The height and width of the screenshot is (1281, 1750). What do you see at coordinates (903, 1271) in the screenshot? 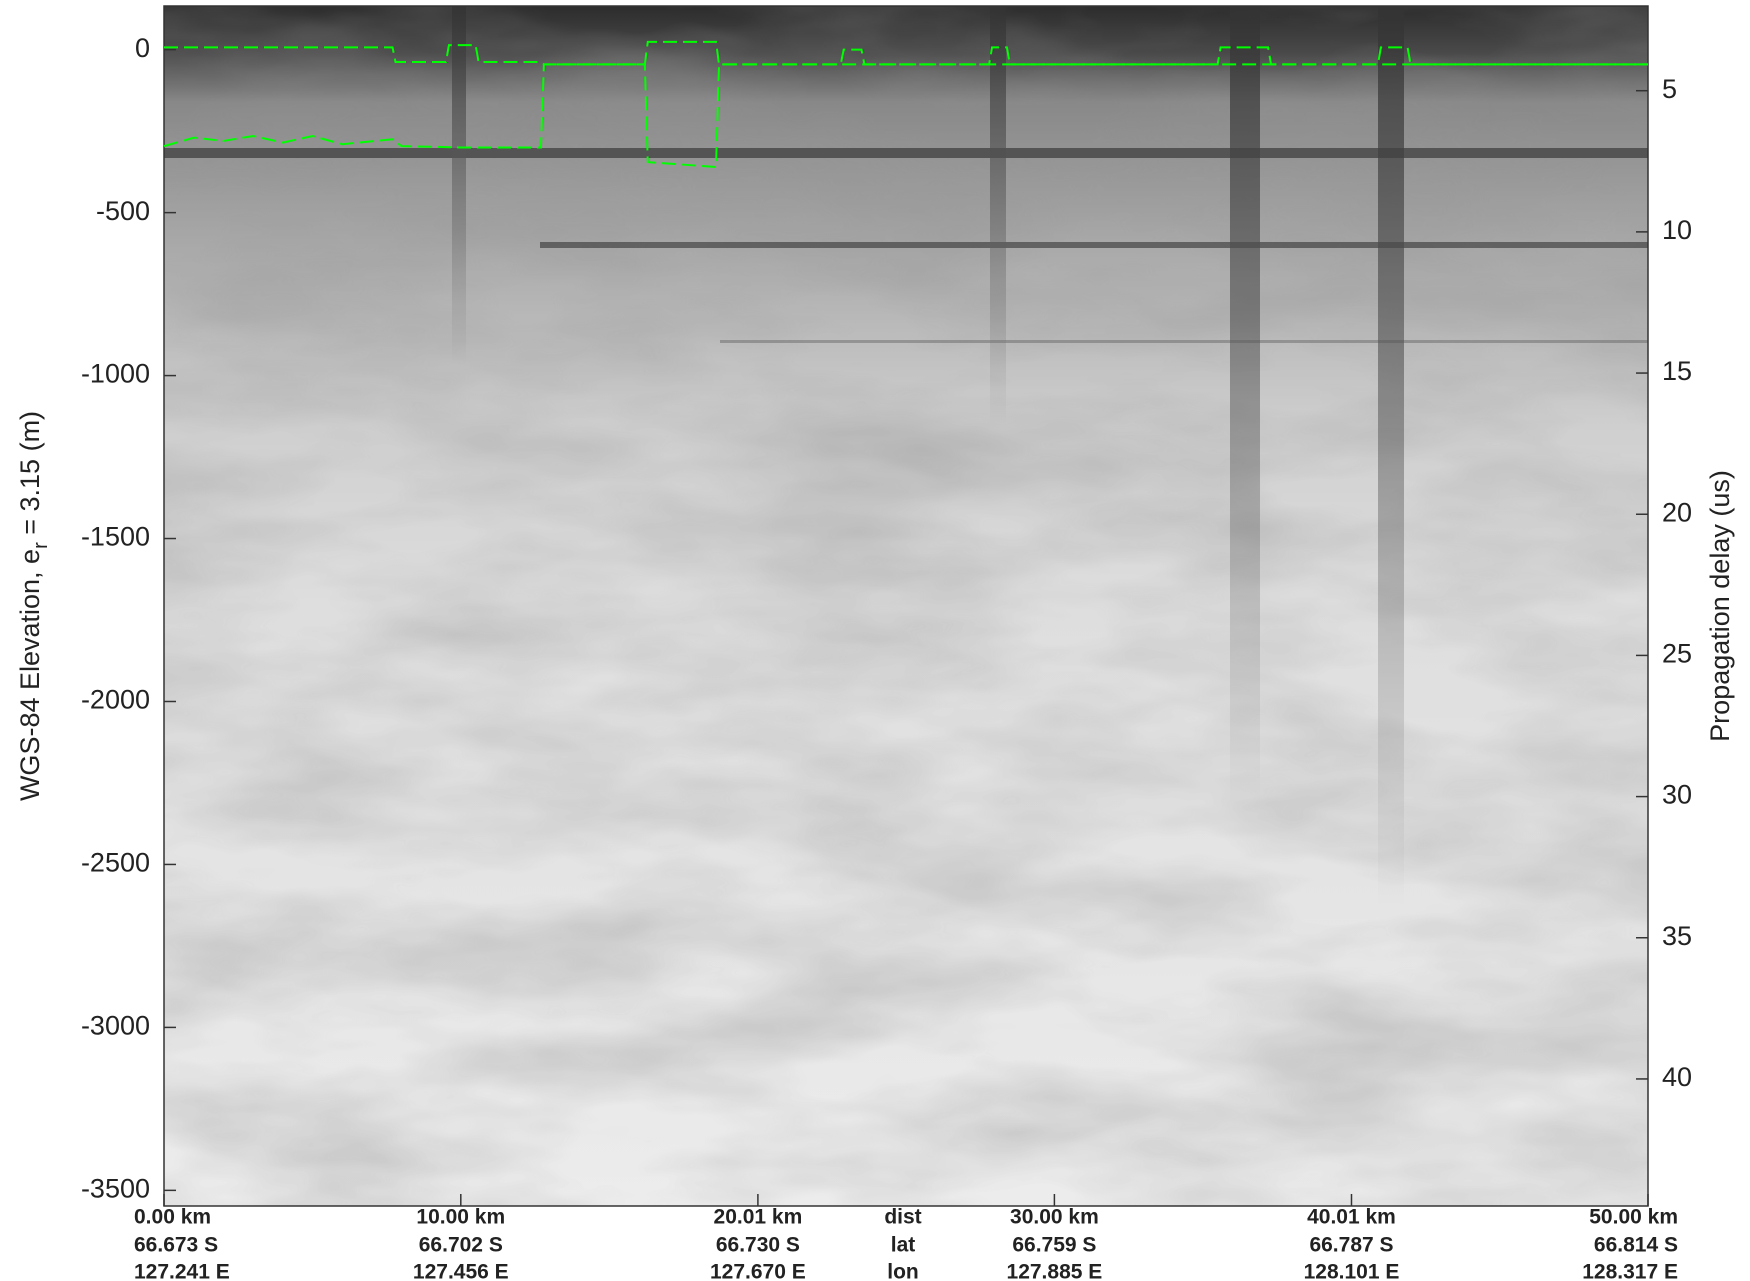
I see `row-label: lon` at bounding box center [903, 1271].